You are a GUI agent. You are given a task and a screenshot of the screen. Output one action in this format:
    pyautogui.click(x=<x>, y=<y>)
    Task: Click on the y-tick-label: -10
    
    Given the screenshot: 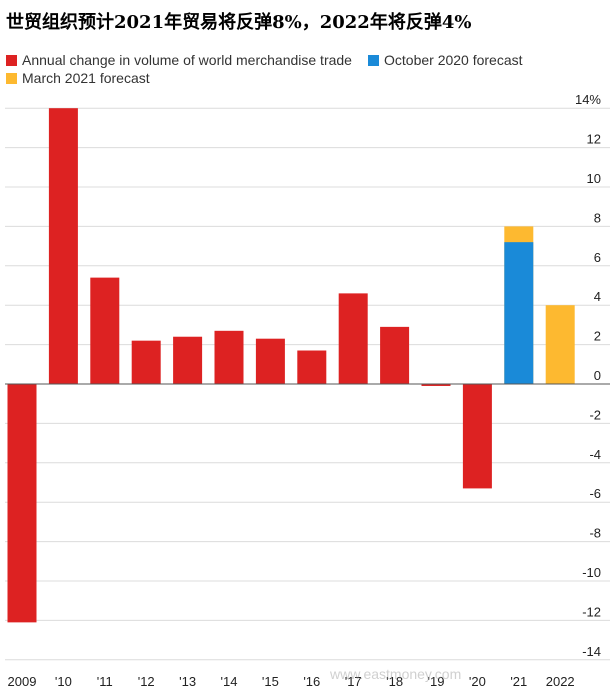 What is the action you would take?
    pyautogui.click(x=591, y=572)
    